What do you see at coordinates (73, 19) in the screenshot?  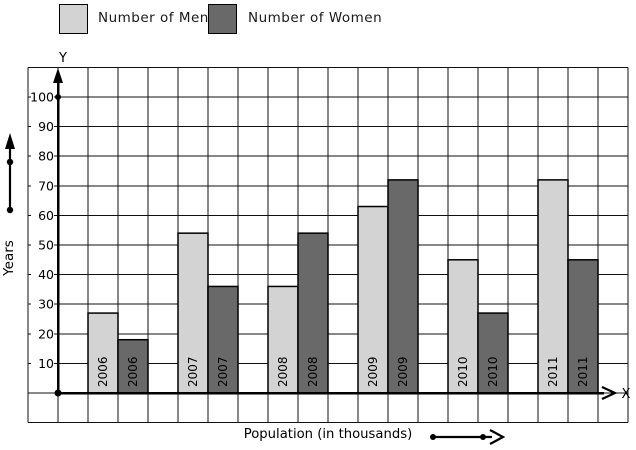 I see `legend-swatch-men` at bounding box center [73, 19].